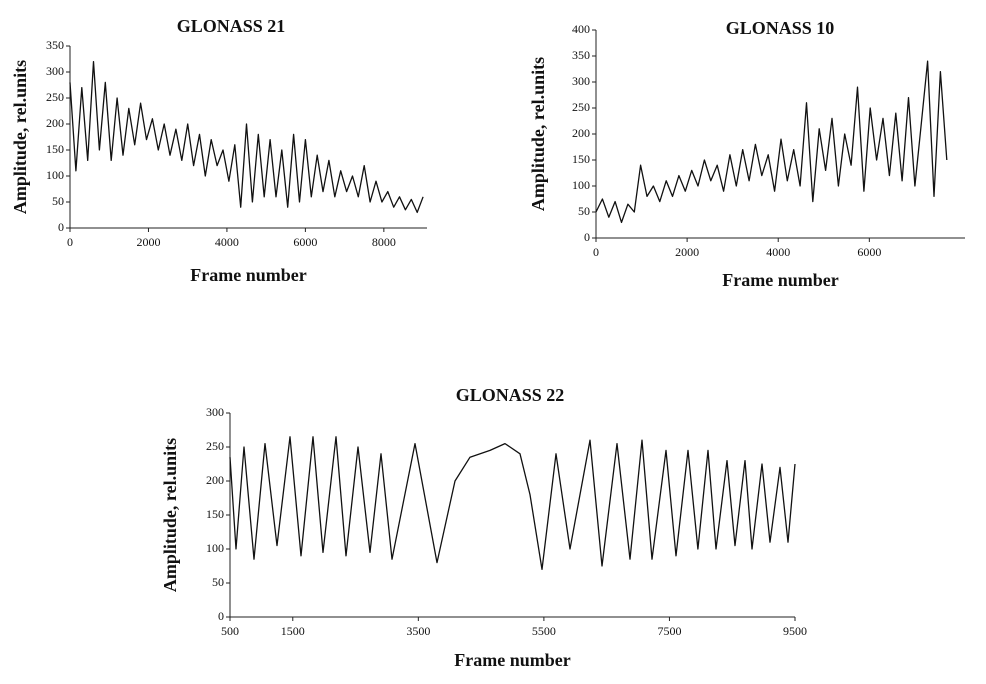 The width and height of the screenshot is (986, 684). What do you see at coordinates (384, 242) in the screenshot?
I see `x-tick-label: 8000` at bounding box center [384, 242].